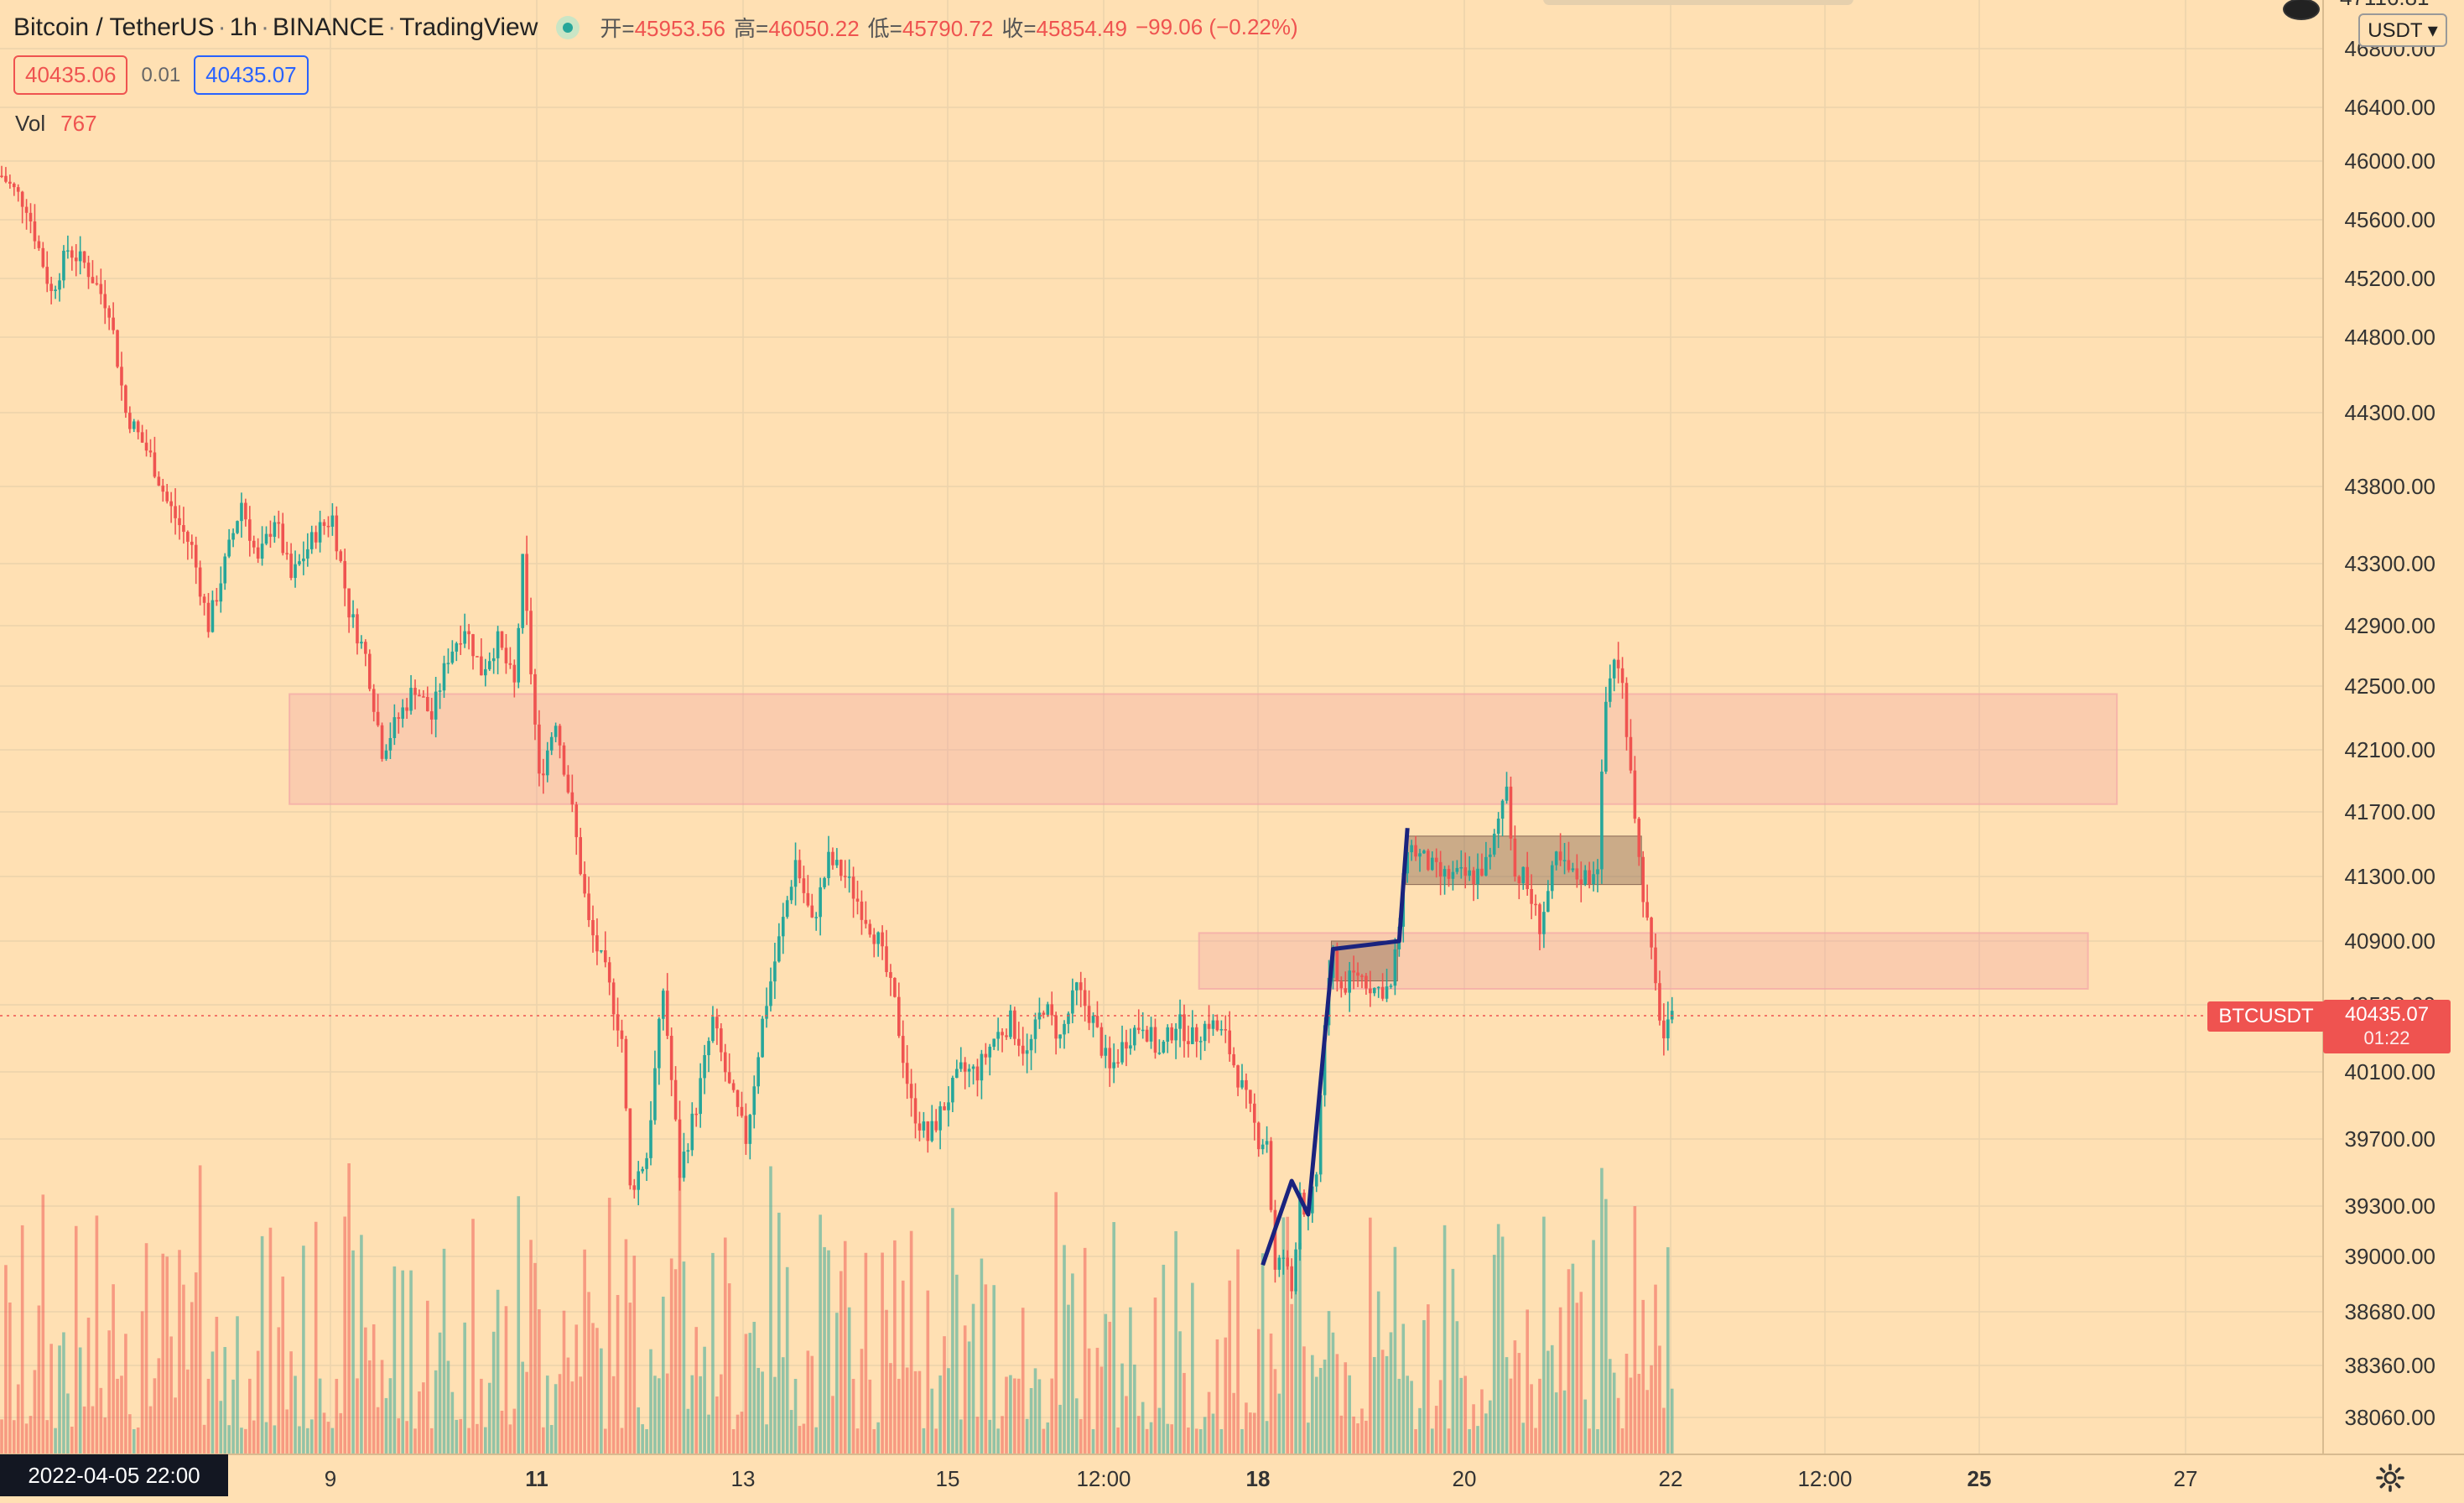 Image resolution: width=2464 pixels, height=1503 pixels. I want to click on volume-label: Vol, so click(30, 123).